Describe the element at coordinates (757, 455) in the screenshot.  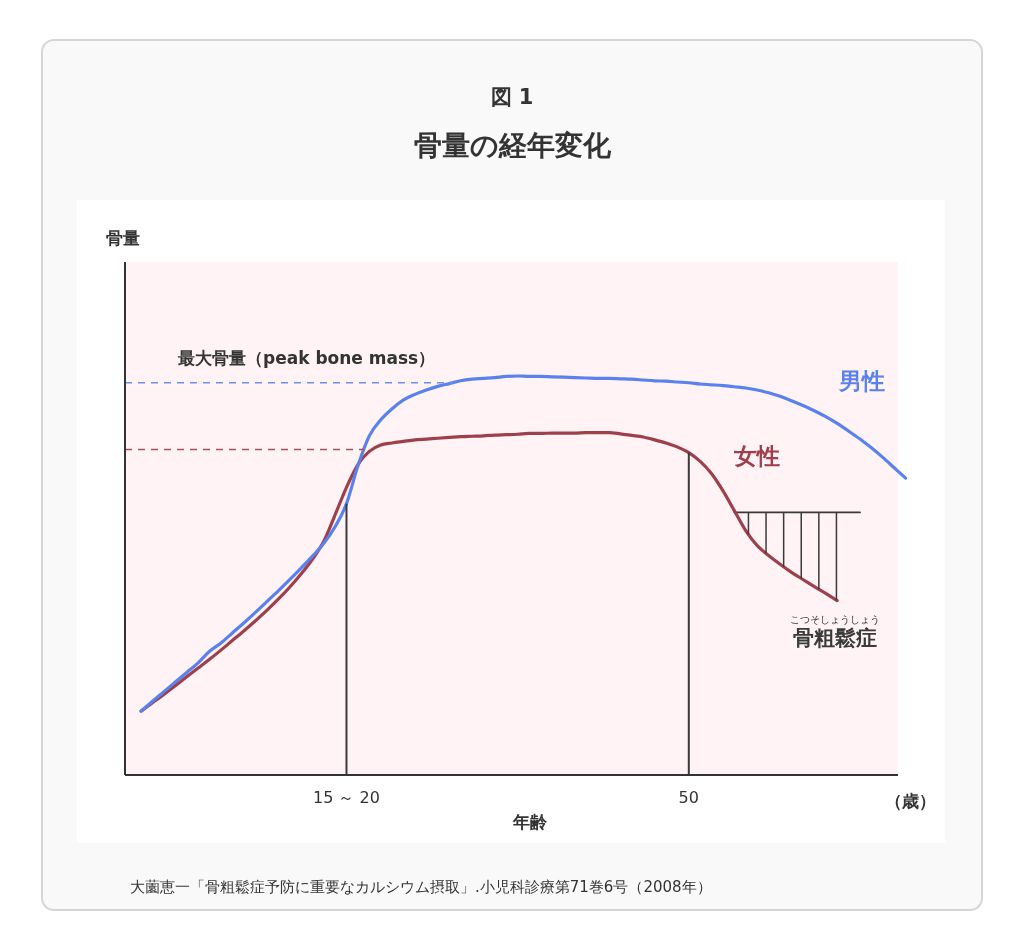
I see `series-label: 女性` at that location.